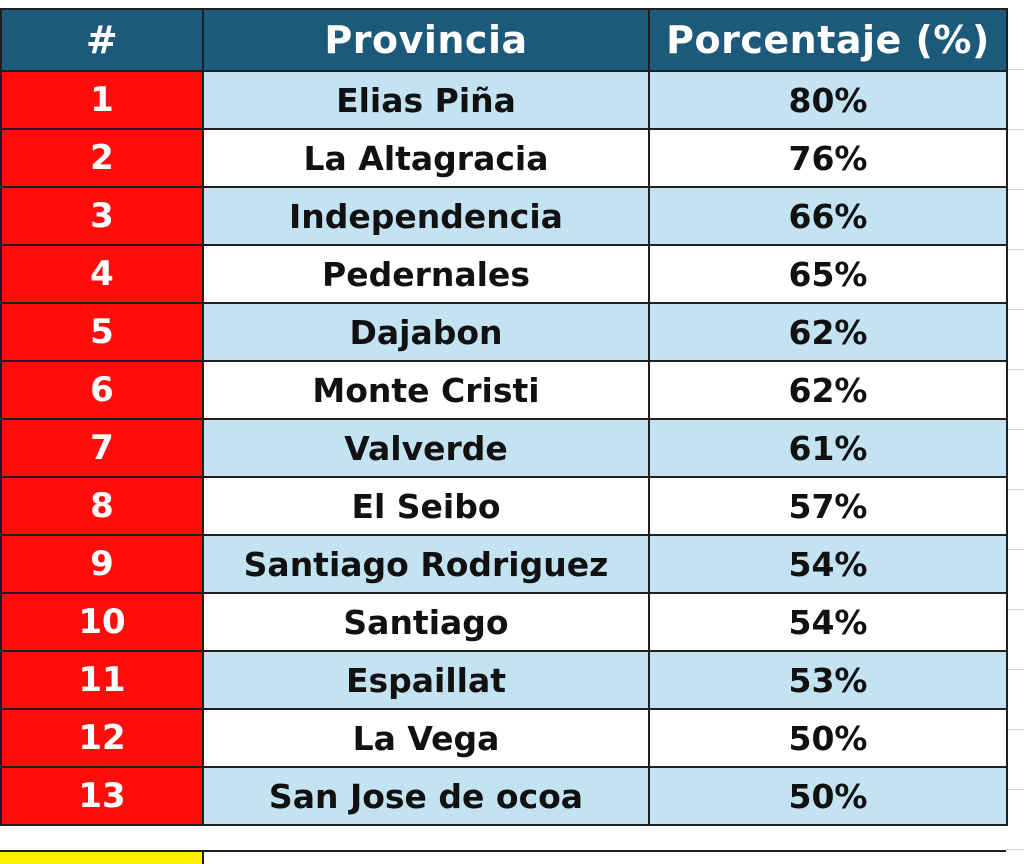  I want to click on province-cell: Espaillat, so click(426, 680).